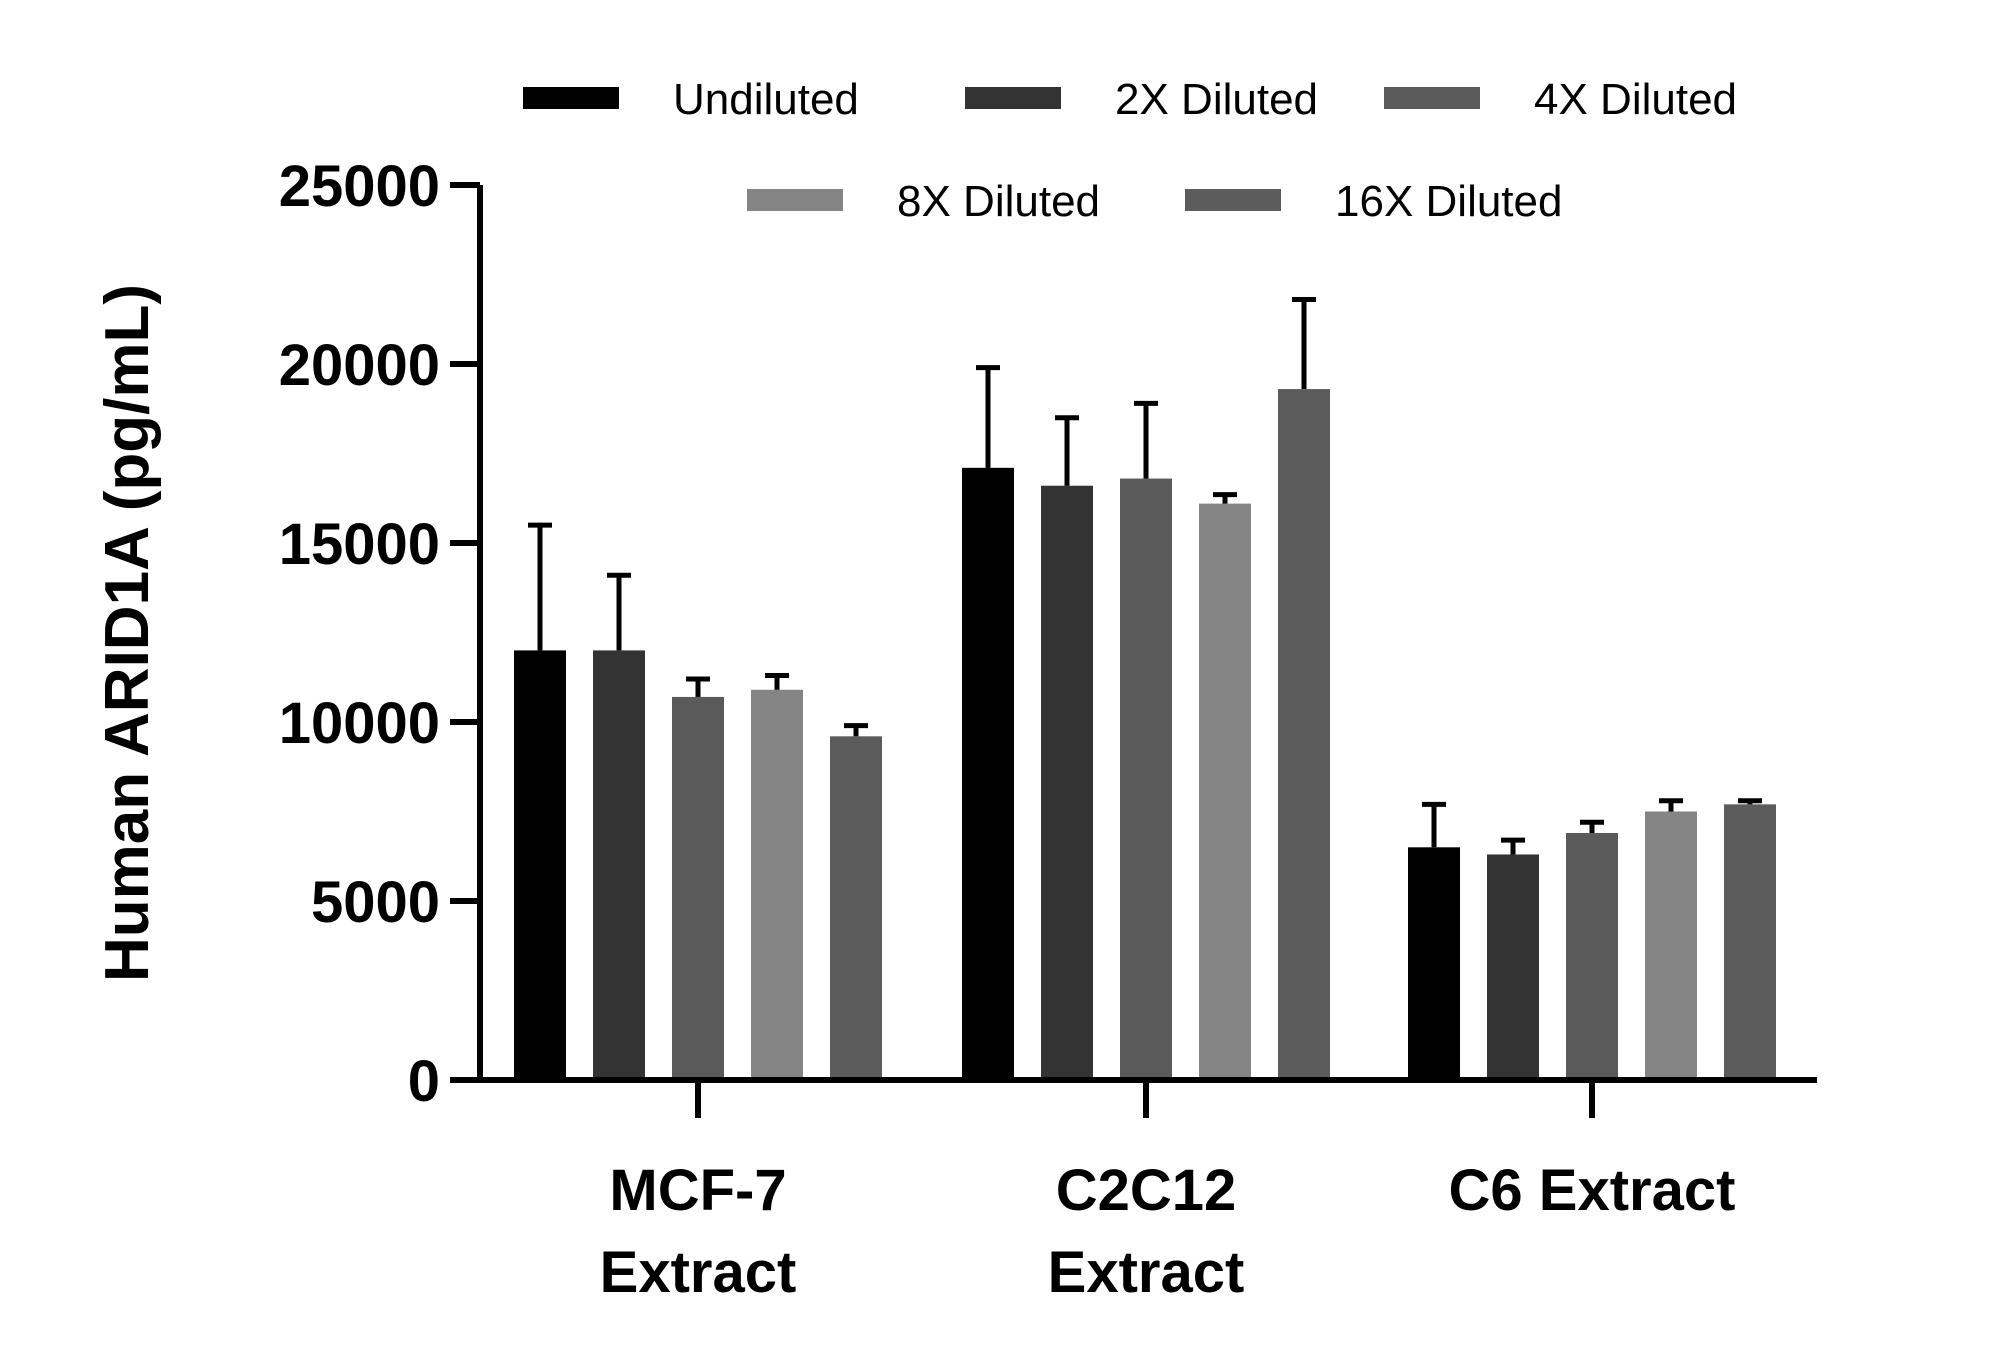  Describe the element at coordinates (359, 186) in the screenshot. I see `y-tick-label: 25000` at that location.